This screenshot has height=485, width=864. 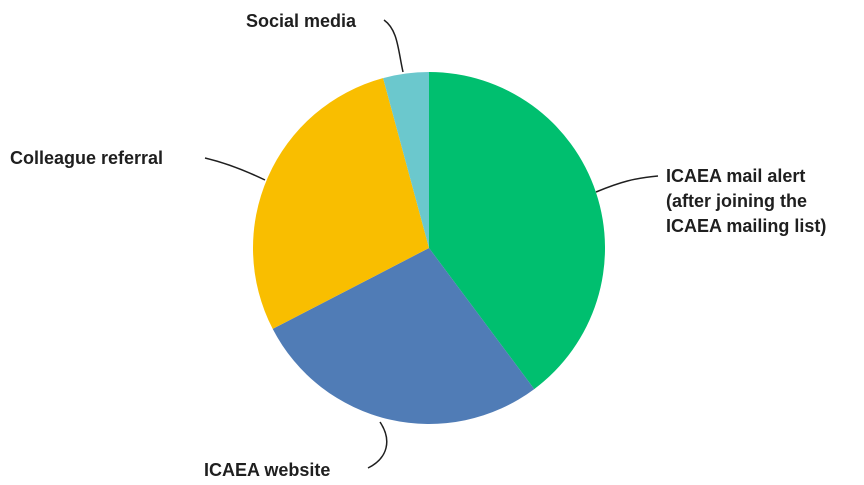 What do you see at coordinates (517, 231) in the screenshot?
I see `slice-mail-alert` at bounding box center [517, 231].